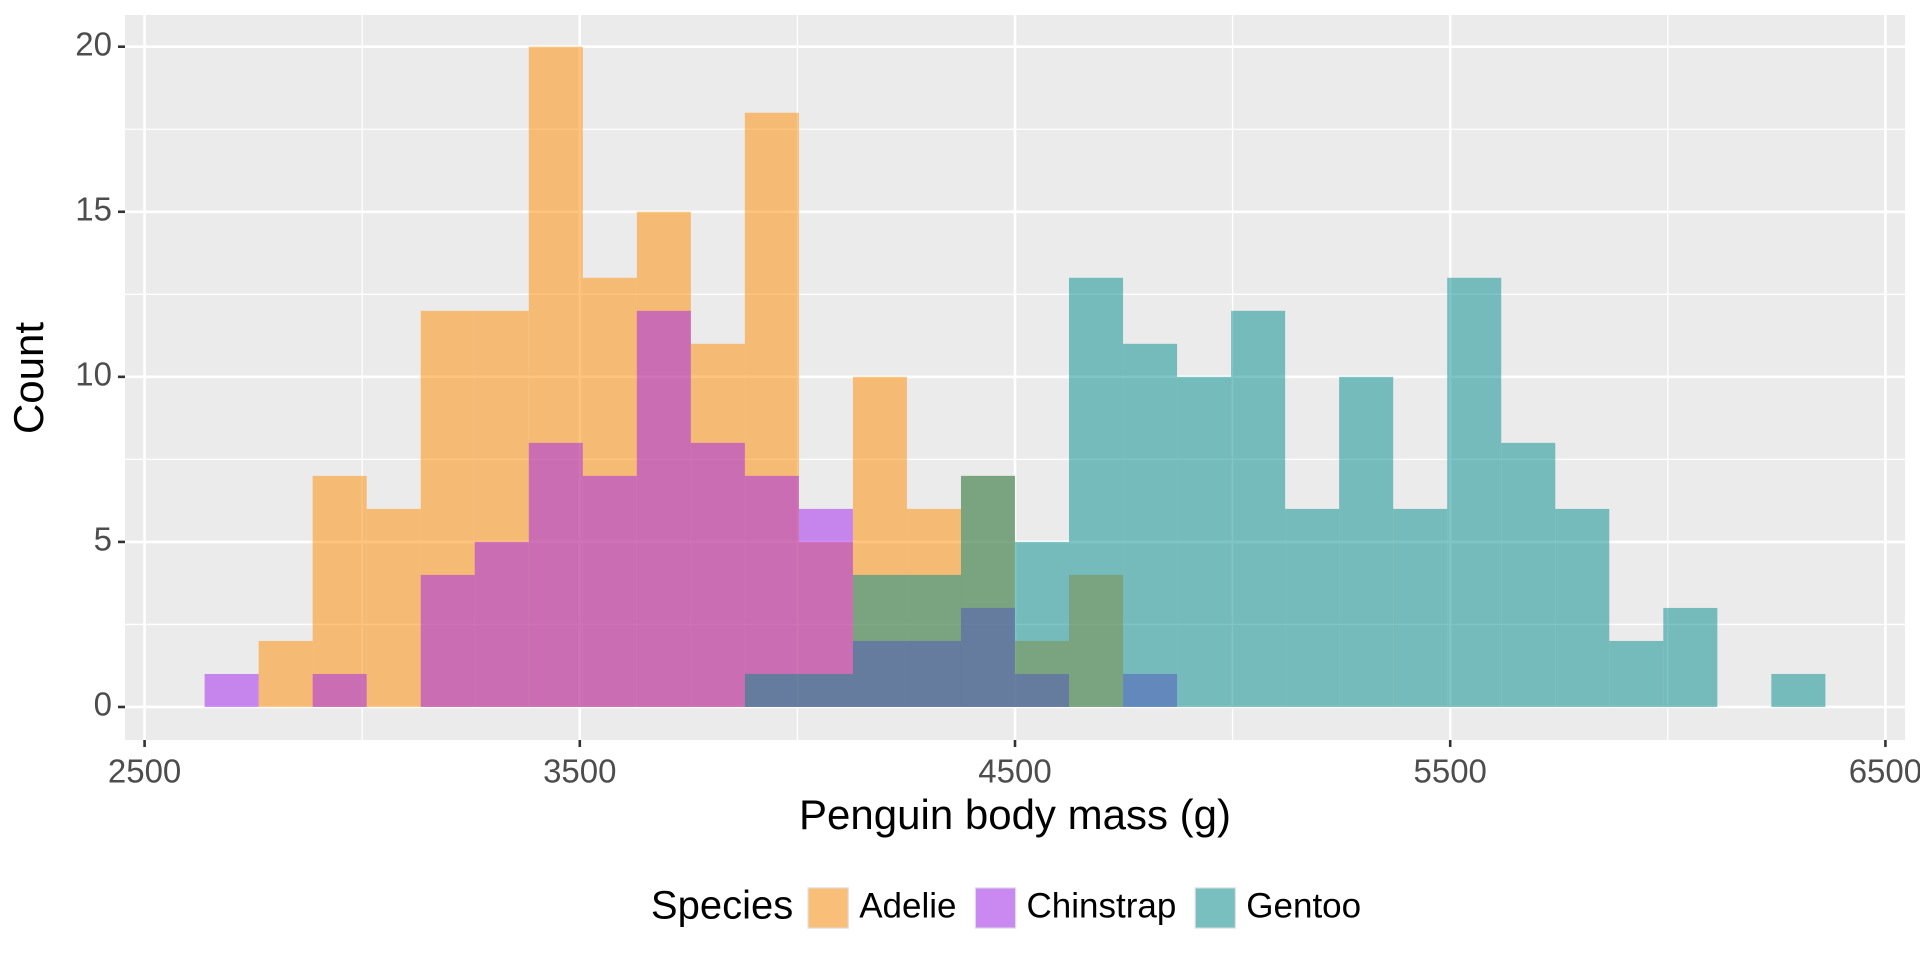  I want to click on x-tick-label: 5500, so click(1449, 771).